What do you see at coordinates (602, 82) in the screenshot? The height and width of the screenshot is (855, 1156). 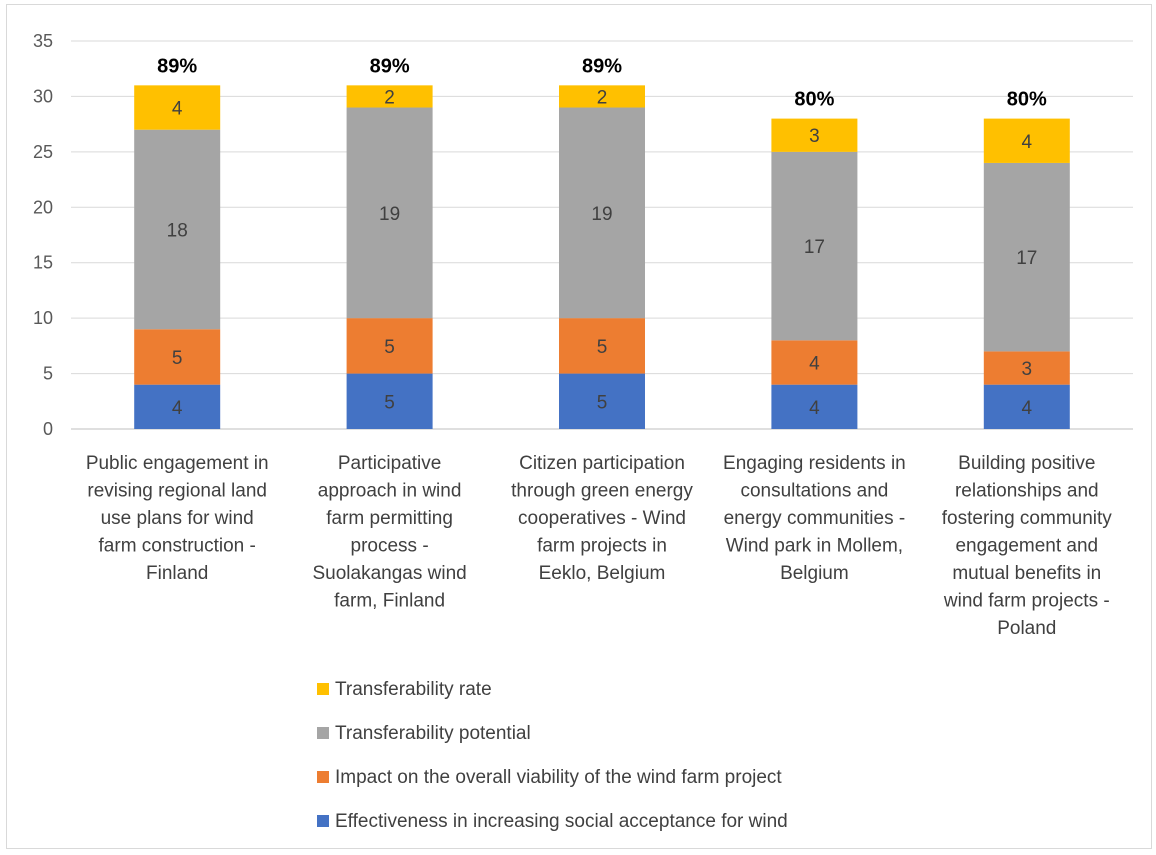 I see `total-labels: 89% 89% 89% 80% 80%` at bounding box center [602, 82].